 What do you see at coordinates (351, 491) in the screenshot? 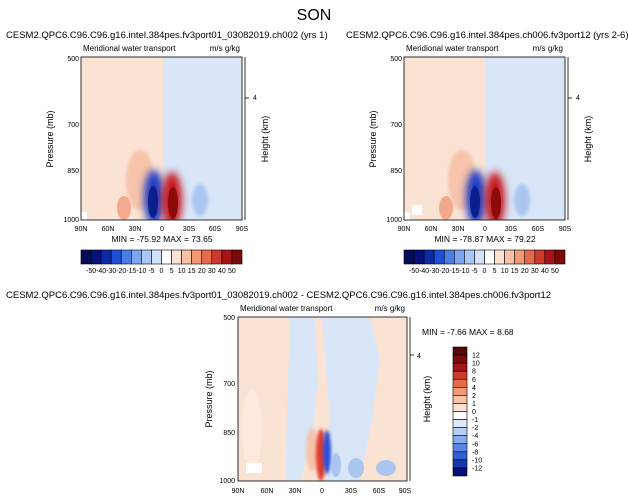
I see `x-tick-label: 30S` at bounding box center [351, 491].